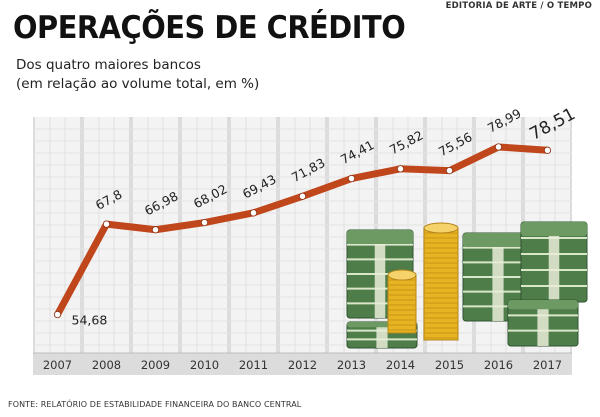  What do you see at coordinates (253, 365) in the screenshot?
I see `x-tick-label: 2011` at bounding box center [253, 365].